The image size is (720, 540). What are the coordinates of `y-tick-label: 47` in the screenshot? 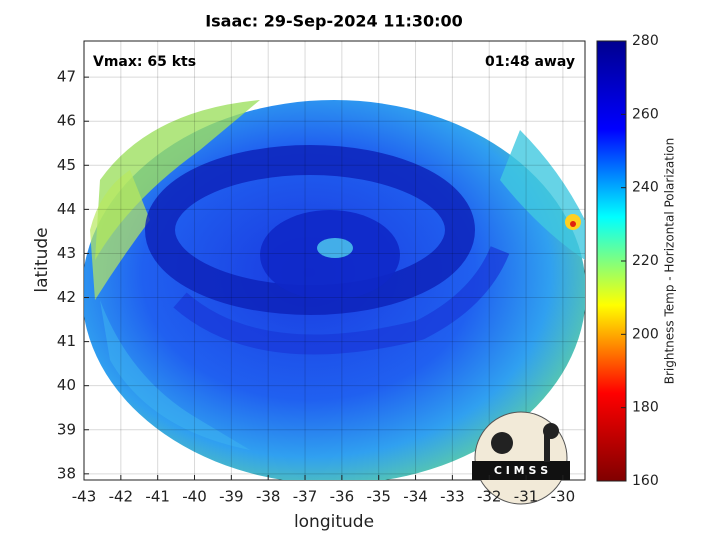 It's located at (66, 77).